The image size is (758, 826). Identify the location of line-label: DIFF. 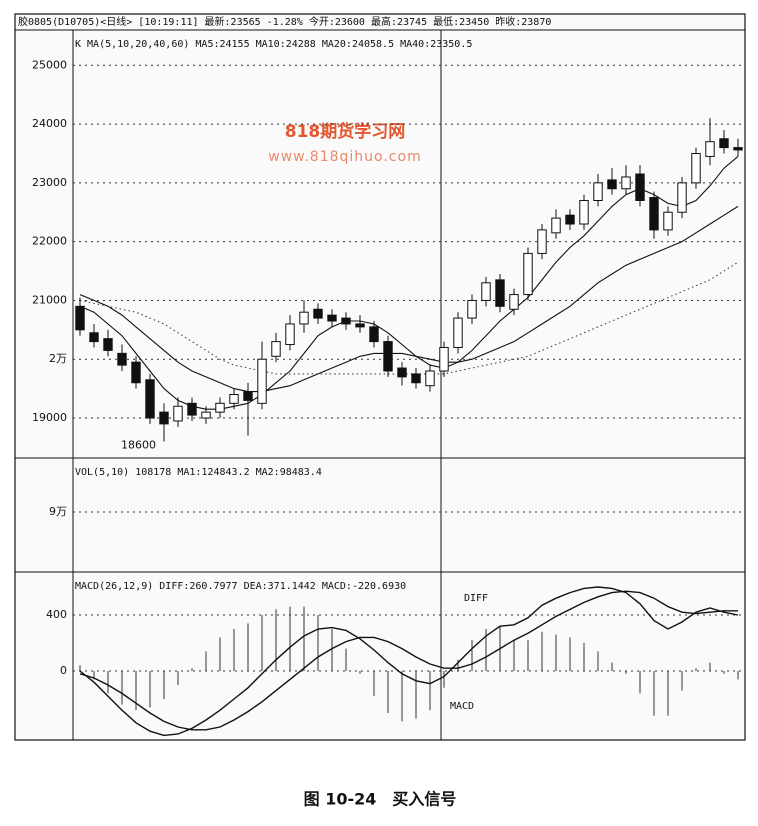
(476, 598).